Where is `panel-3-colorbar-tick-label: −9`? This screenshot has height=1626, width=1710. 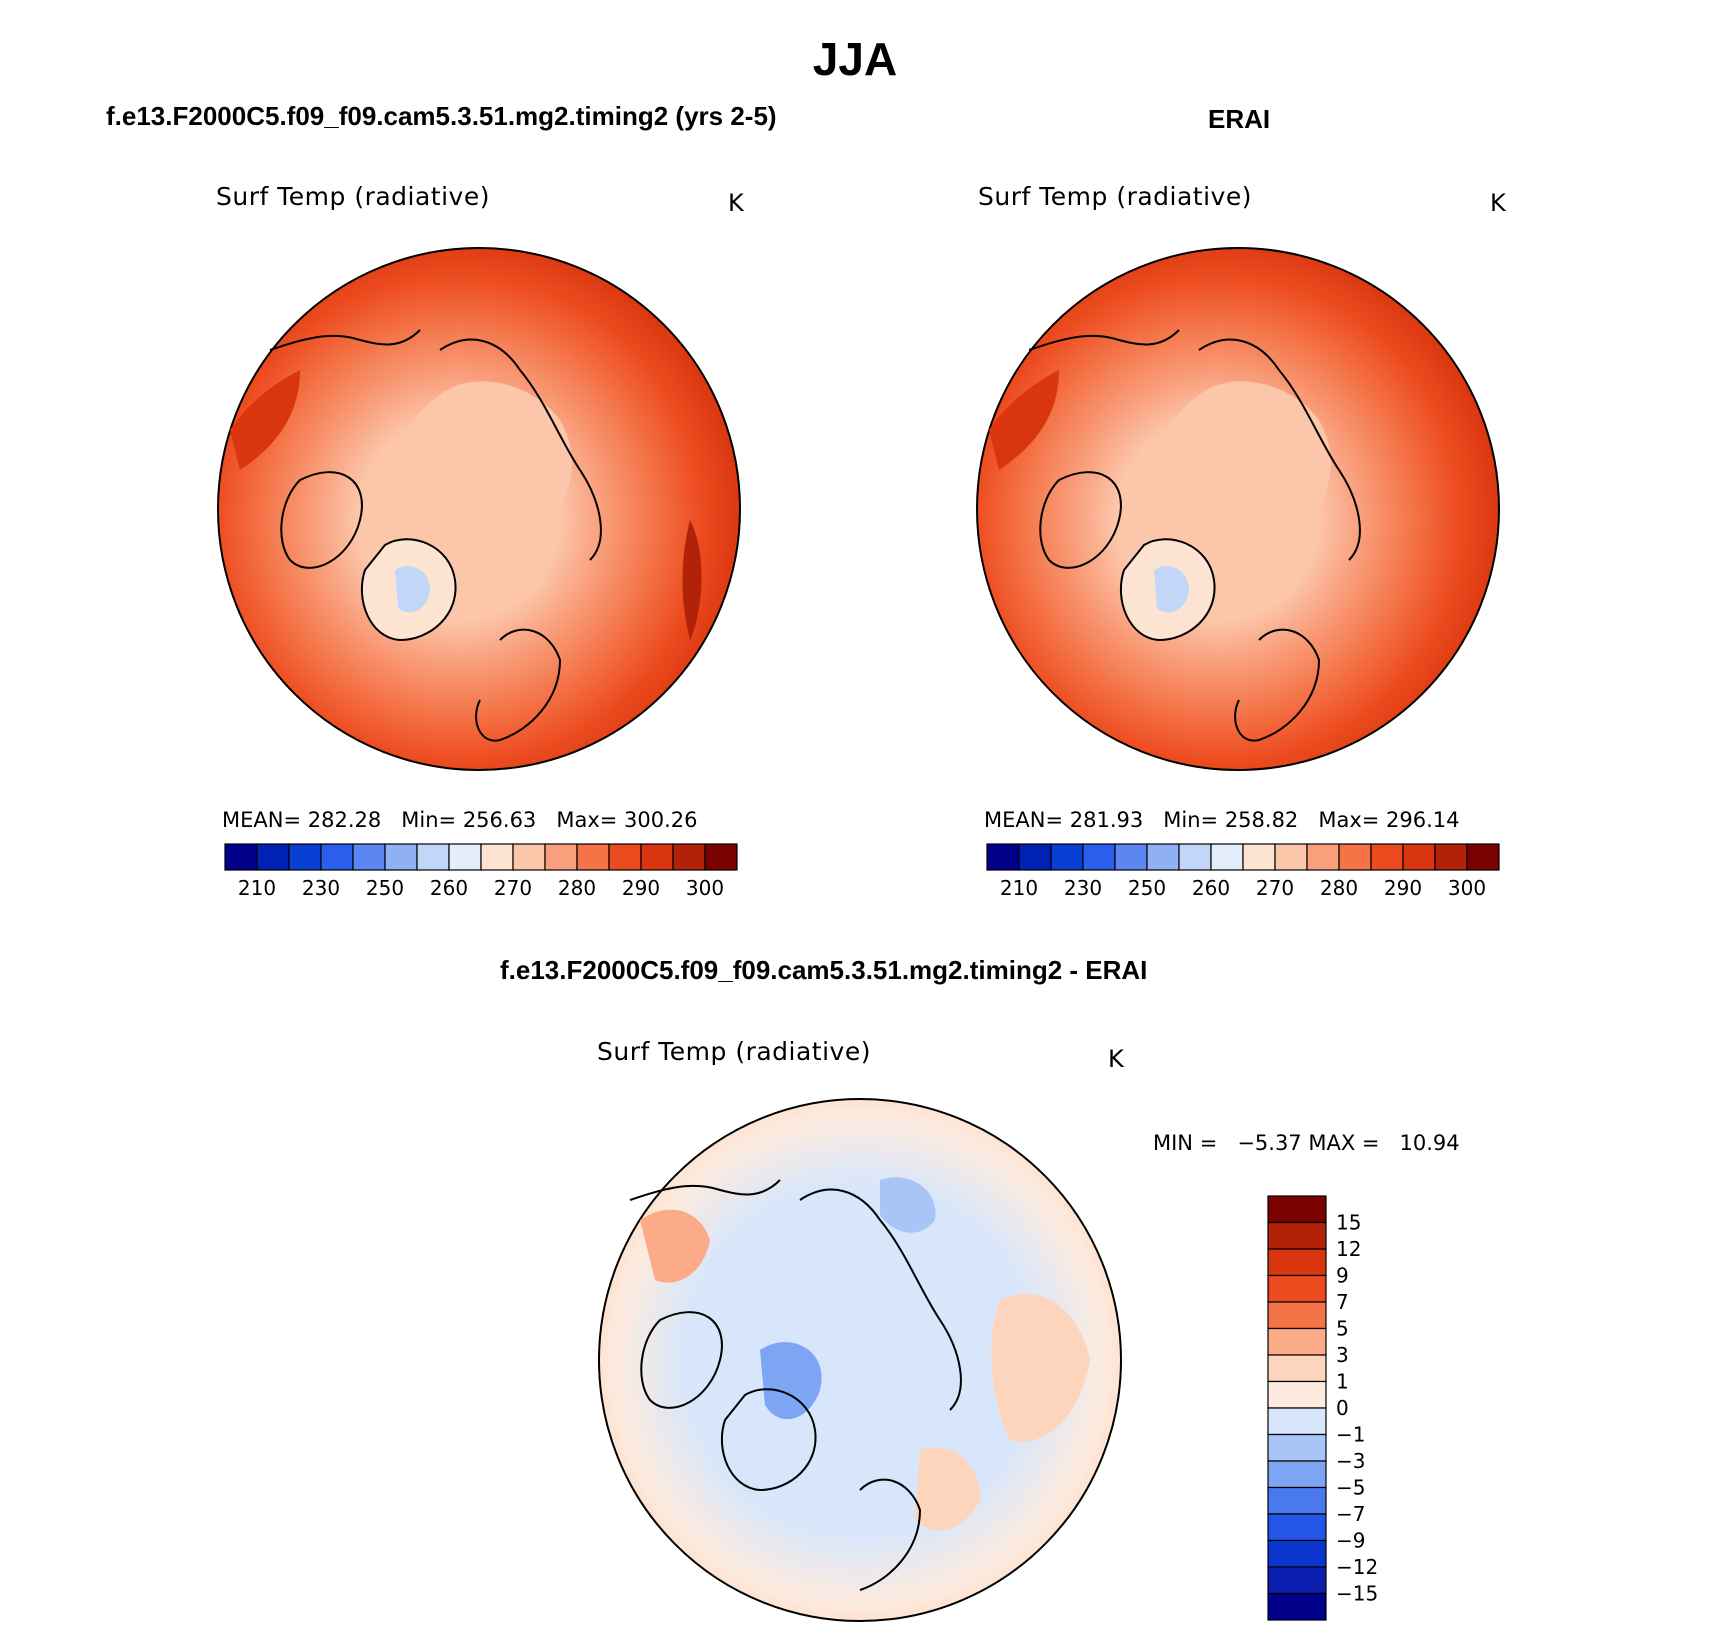
panel-3-colorbar-tick-label: −9 is located at coordinates (1350, 1541).